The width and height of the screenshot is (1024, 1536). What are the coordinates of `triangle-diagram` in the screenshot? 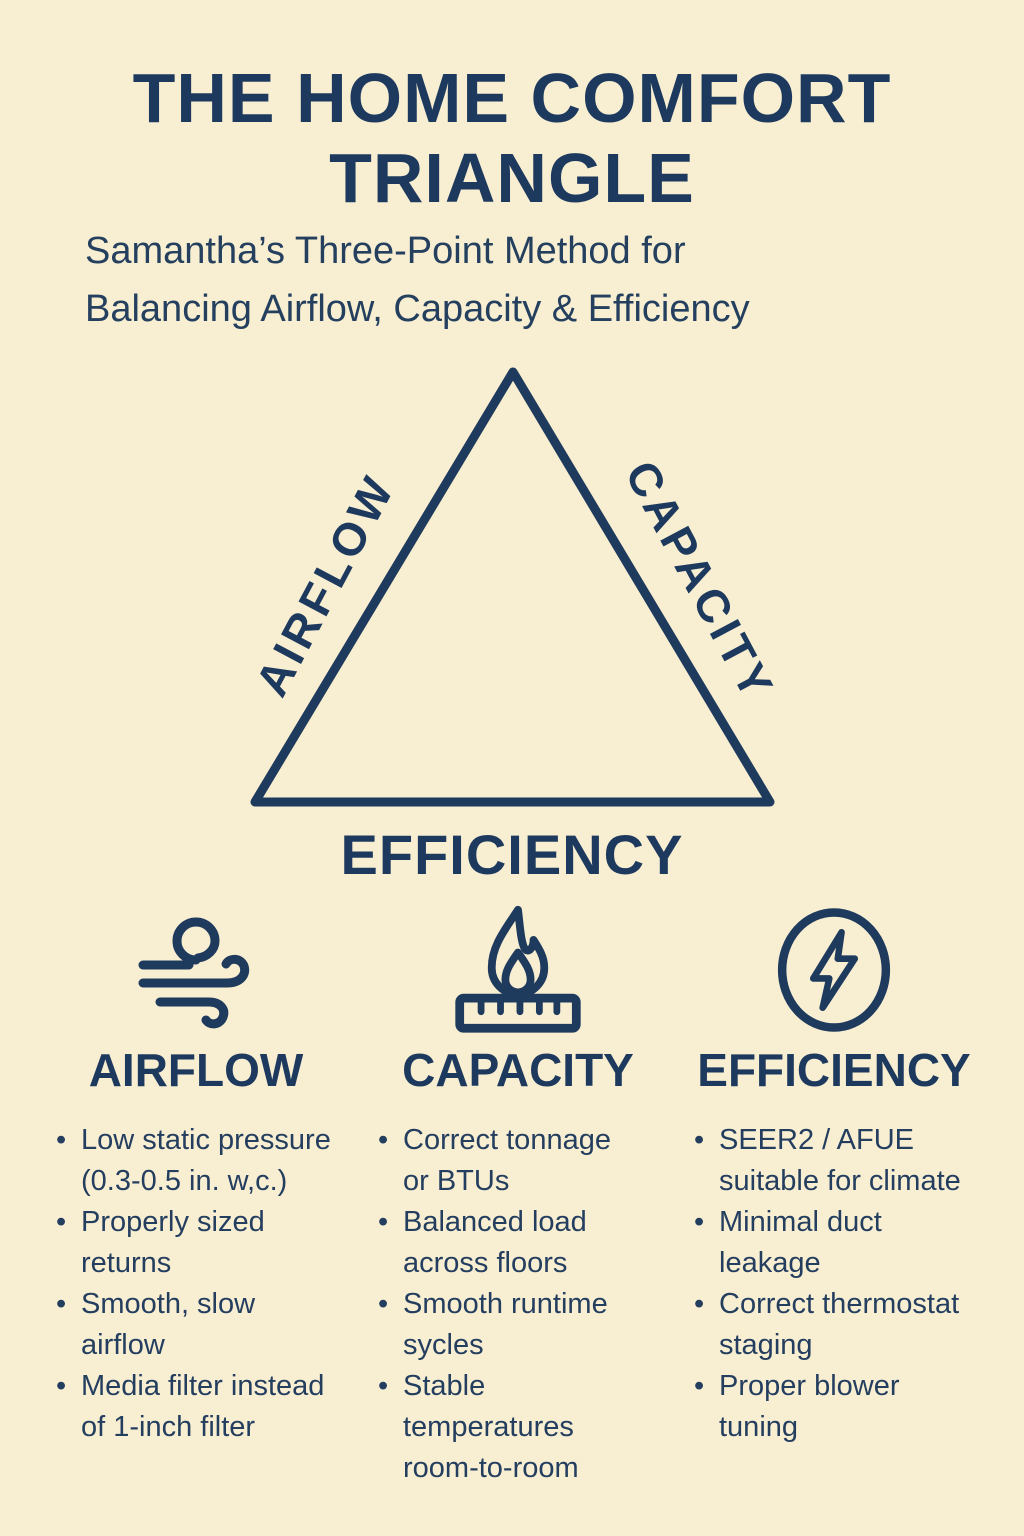 It's located at (512, 587).